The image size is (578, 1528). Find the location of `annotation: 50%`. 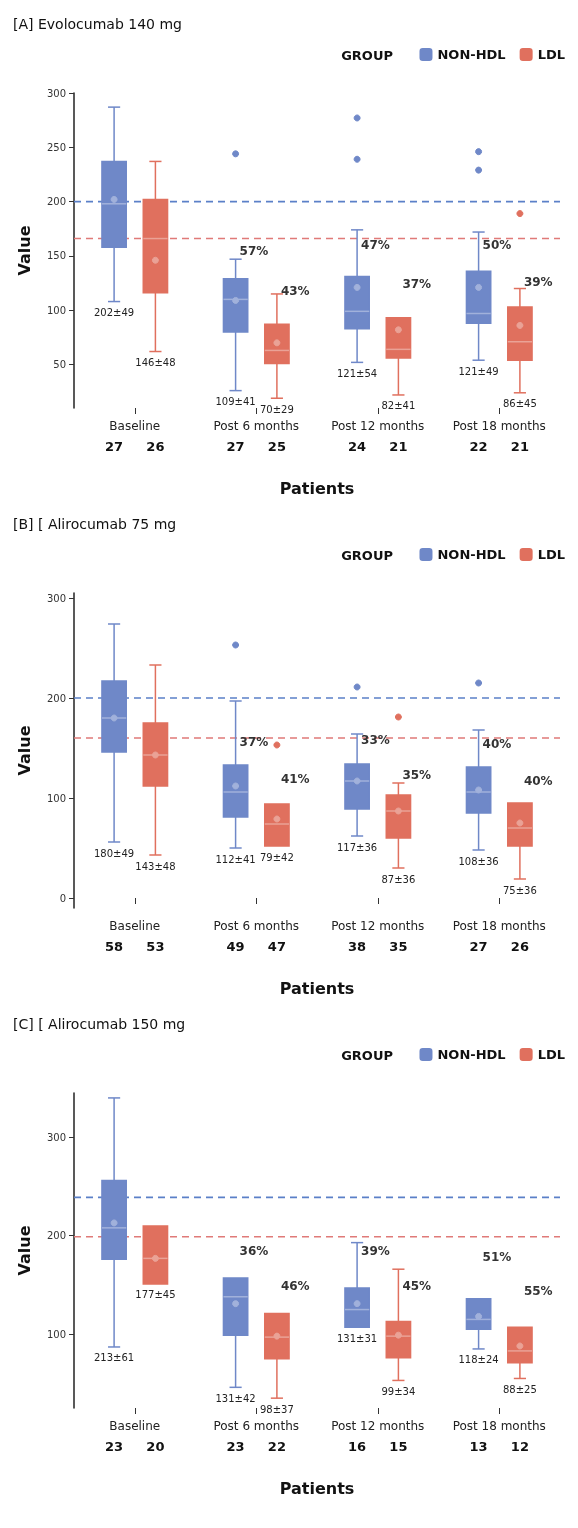

annotation: 50% is located at coordinates (497, 244).